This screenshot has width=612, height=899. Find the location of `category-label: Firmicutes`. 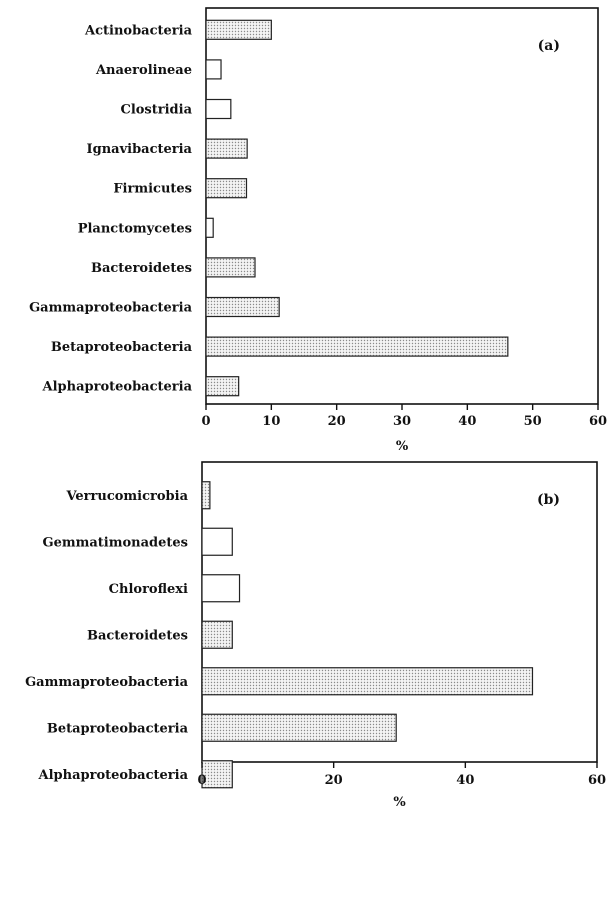

category-label: Firmicutes is located at coordinates (152, 189).